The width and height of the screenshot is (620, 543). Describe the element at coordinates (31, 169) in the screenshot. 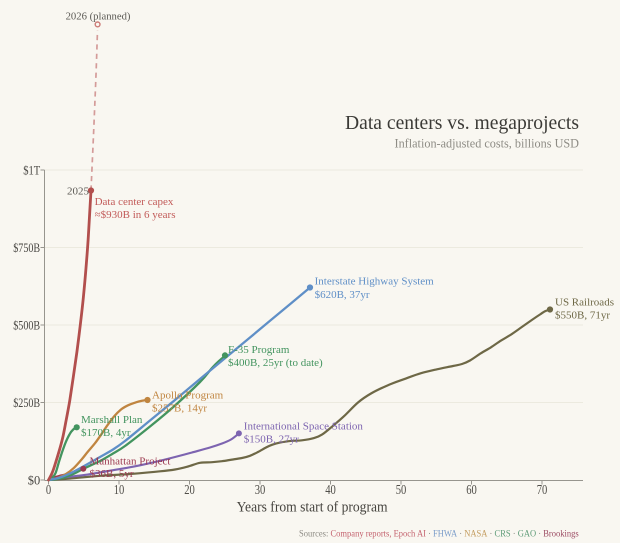

I see `svg-text: $1T` at that location.